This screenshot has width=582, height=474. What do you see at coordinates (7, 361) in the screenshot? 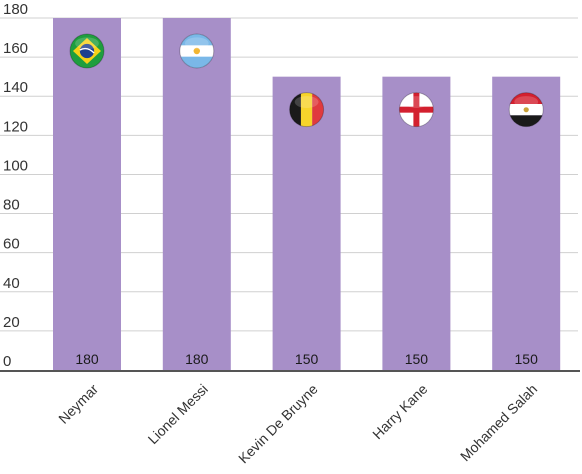
I see `y-tick-label: 0` at bounding box center [7, 361].